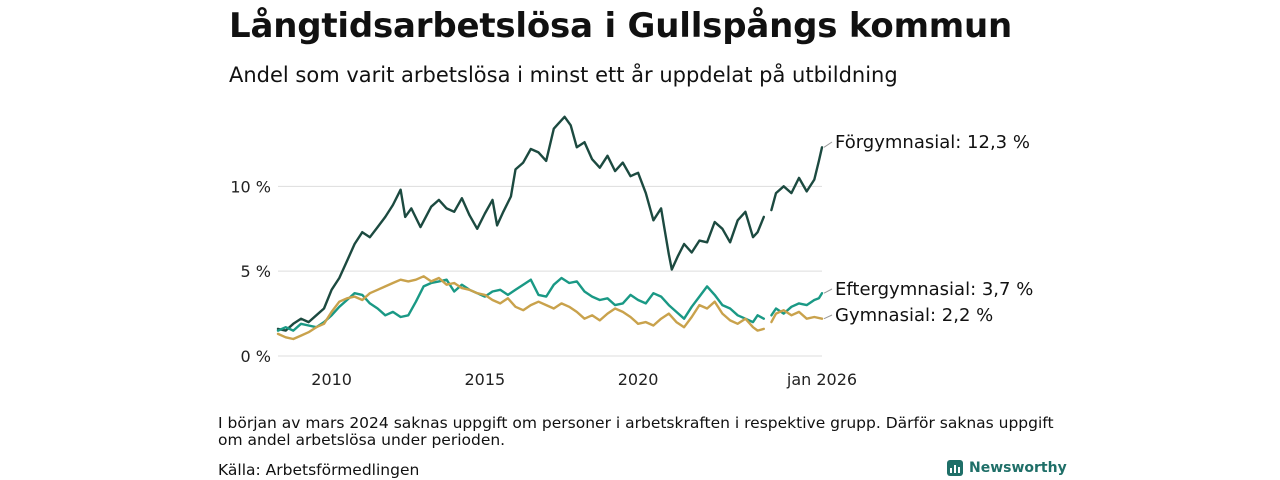 This screenshot has height=480, width=1280. I want to click on series-line-förgymnasial-seg1, so click(797, 179).